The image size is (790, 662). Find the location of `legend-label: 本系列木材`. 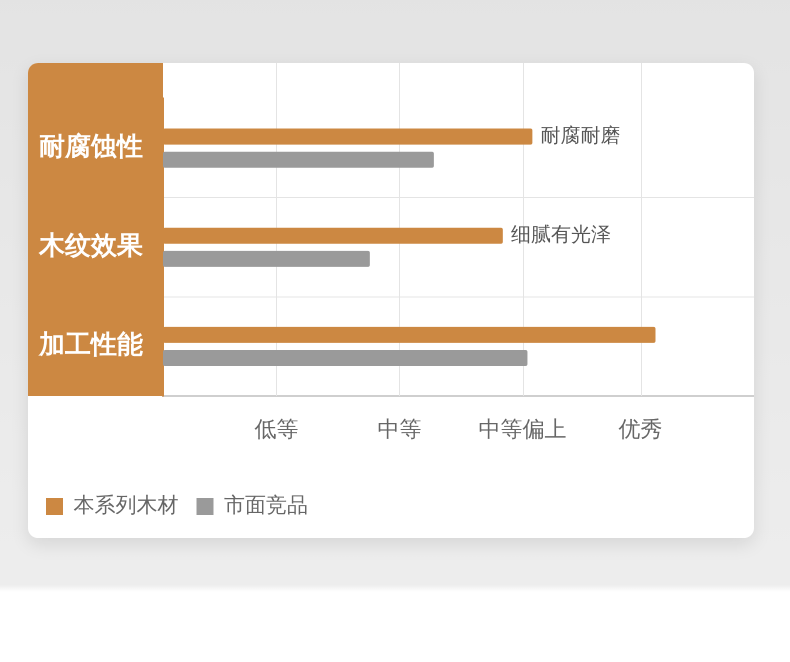

legend-label: 本系列木材 is located at coordinates (126, 504).